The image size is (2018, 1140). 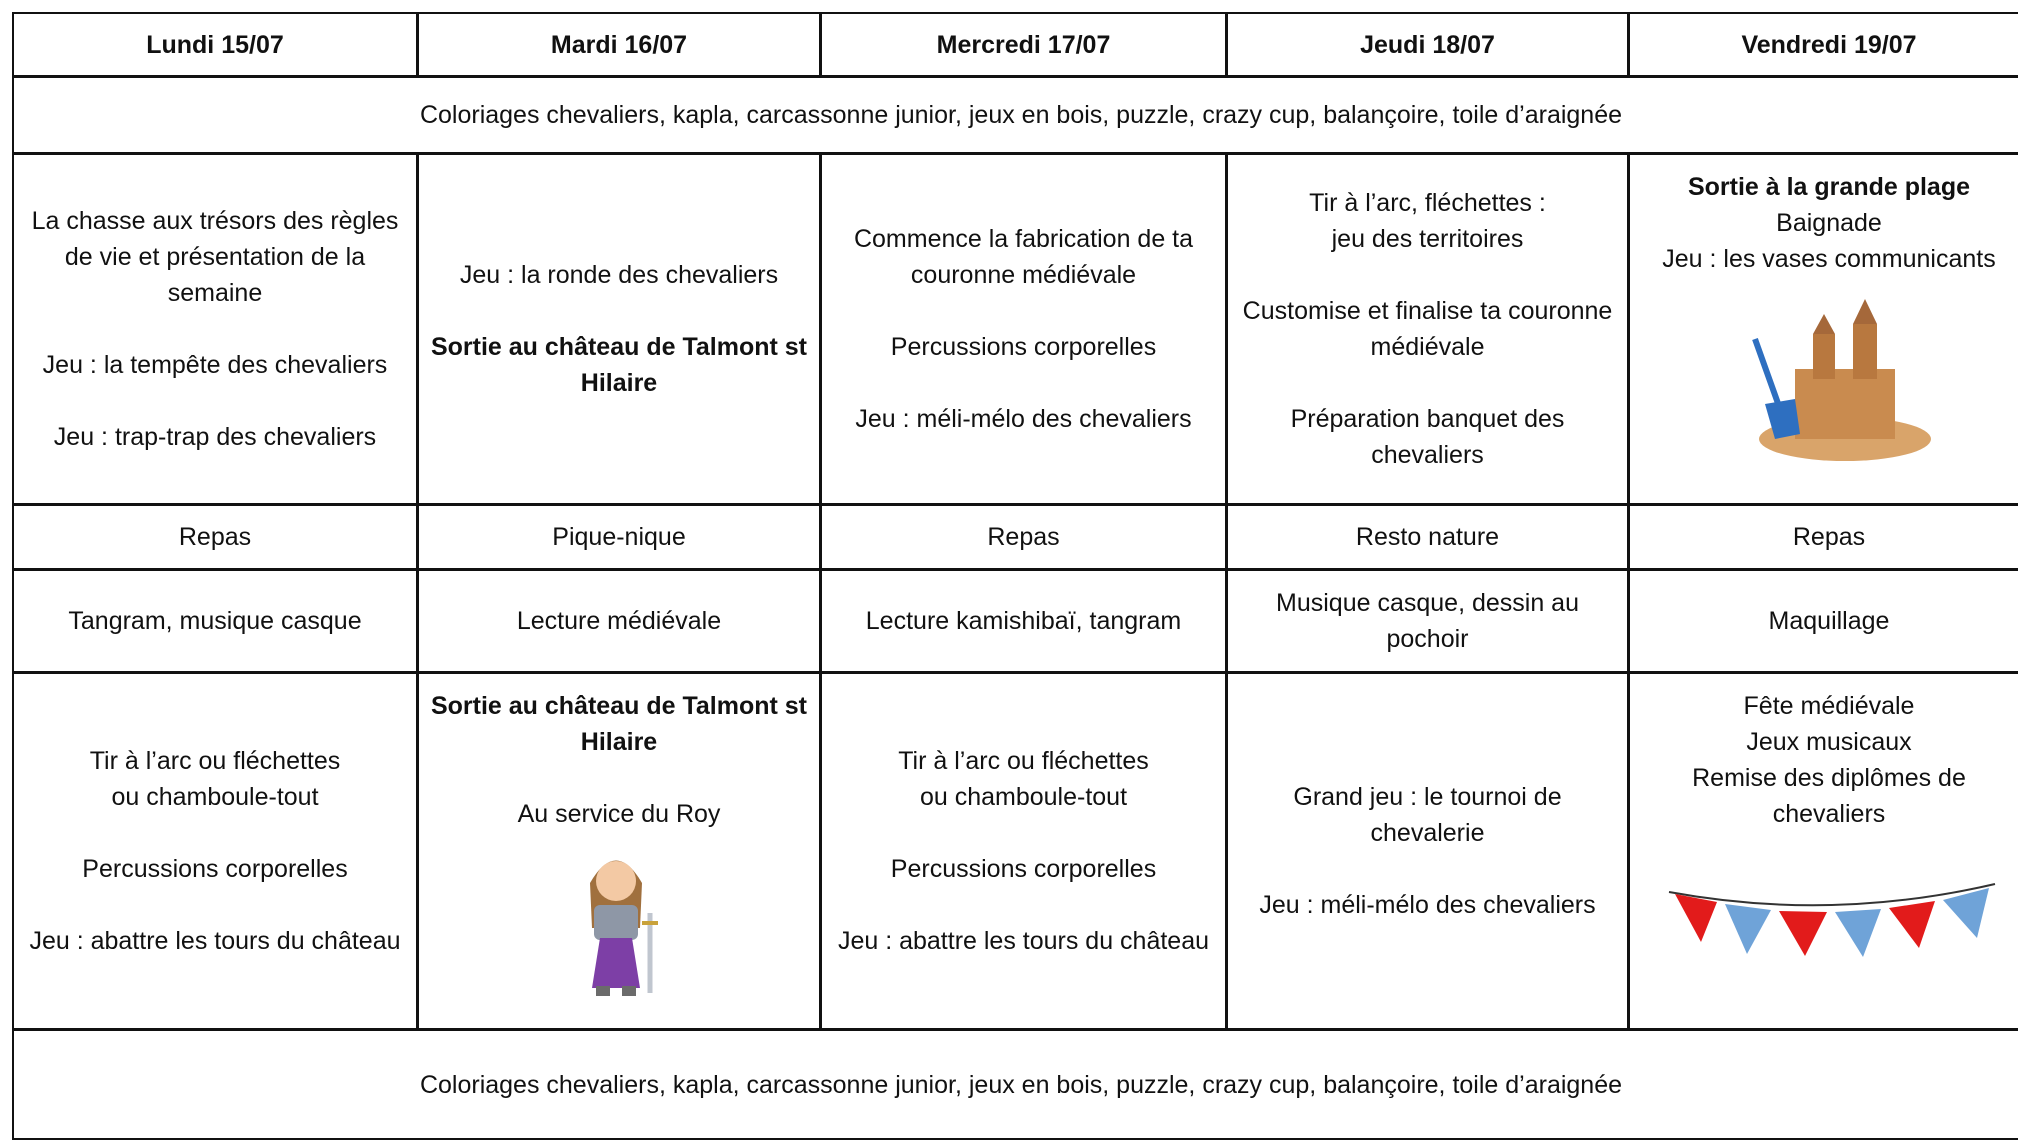 I want to click on cell-text: Jeu : la tempête des chevaliers, so click(x=215, y=365).